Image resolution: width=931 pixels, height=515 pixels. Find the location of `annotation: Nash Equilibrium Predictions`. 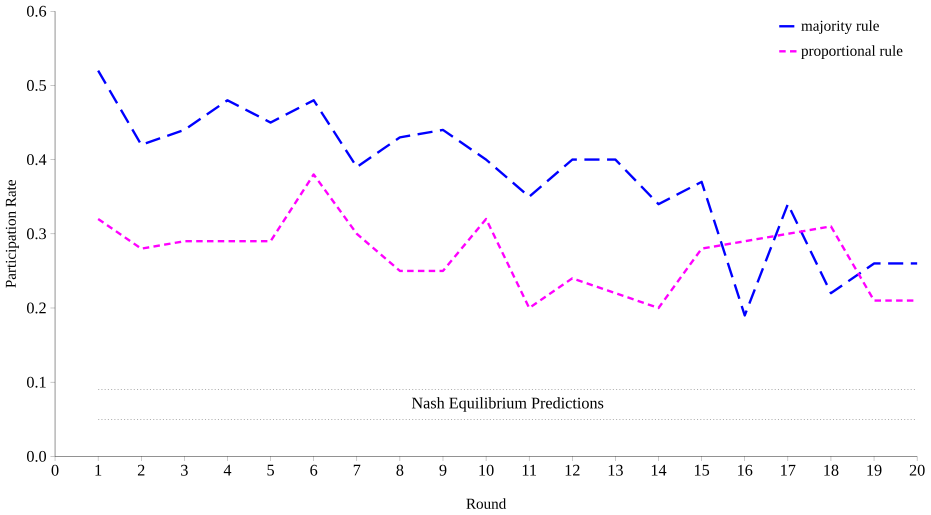

annotation: Nash Equilibrium Predictions is located at coordinates (508, 404).